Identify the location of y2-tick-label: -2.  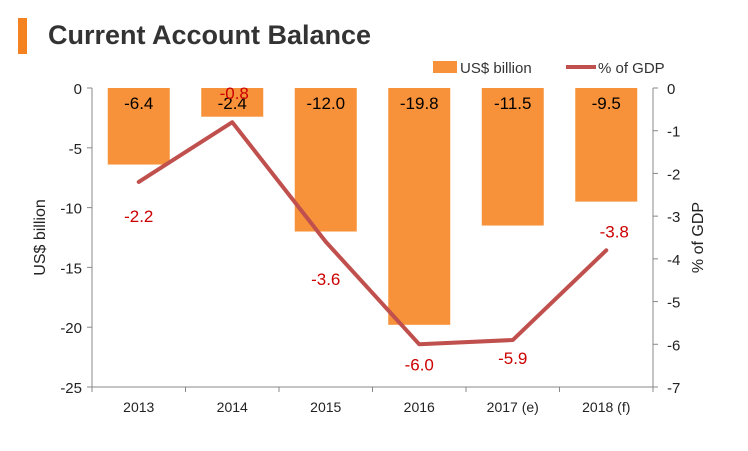
(673, 174).